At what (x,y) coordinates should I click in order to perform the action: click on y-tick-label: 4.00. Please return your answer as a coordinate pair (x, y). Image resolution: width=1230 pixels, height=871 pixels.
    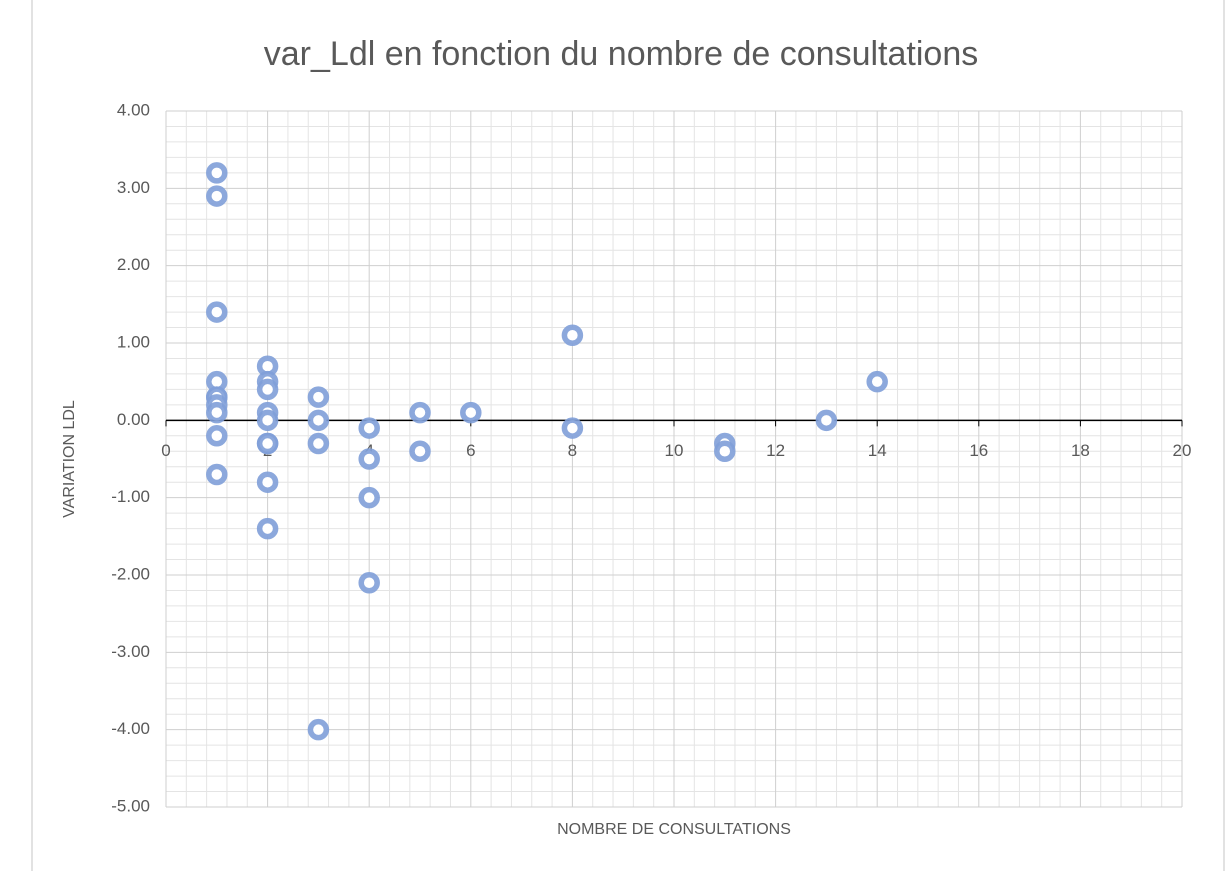
    Looking at the image, I should click on (133, 109).